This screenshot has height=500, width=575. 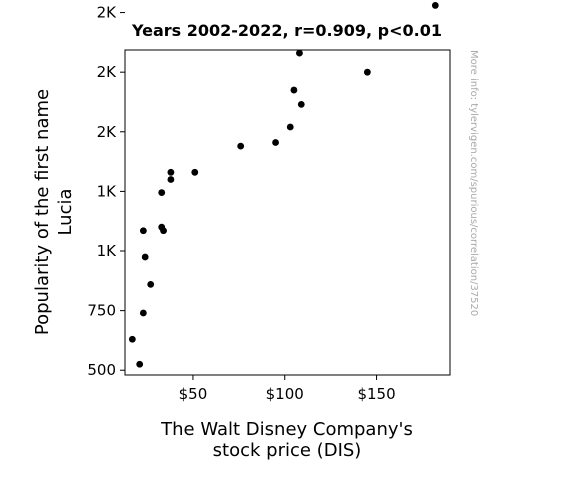 I want to click on y-tick-label: 750, so click(x=101, y=311).